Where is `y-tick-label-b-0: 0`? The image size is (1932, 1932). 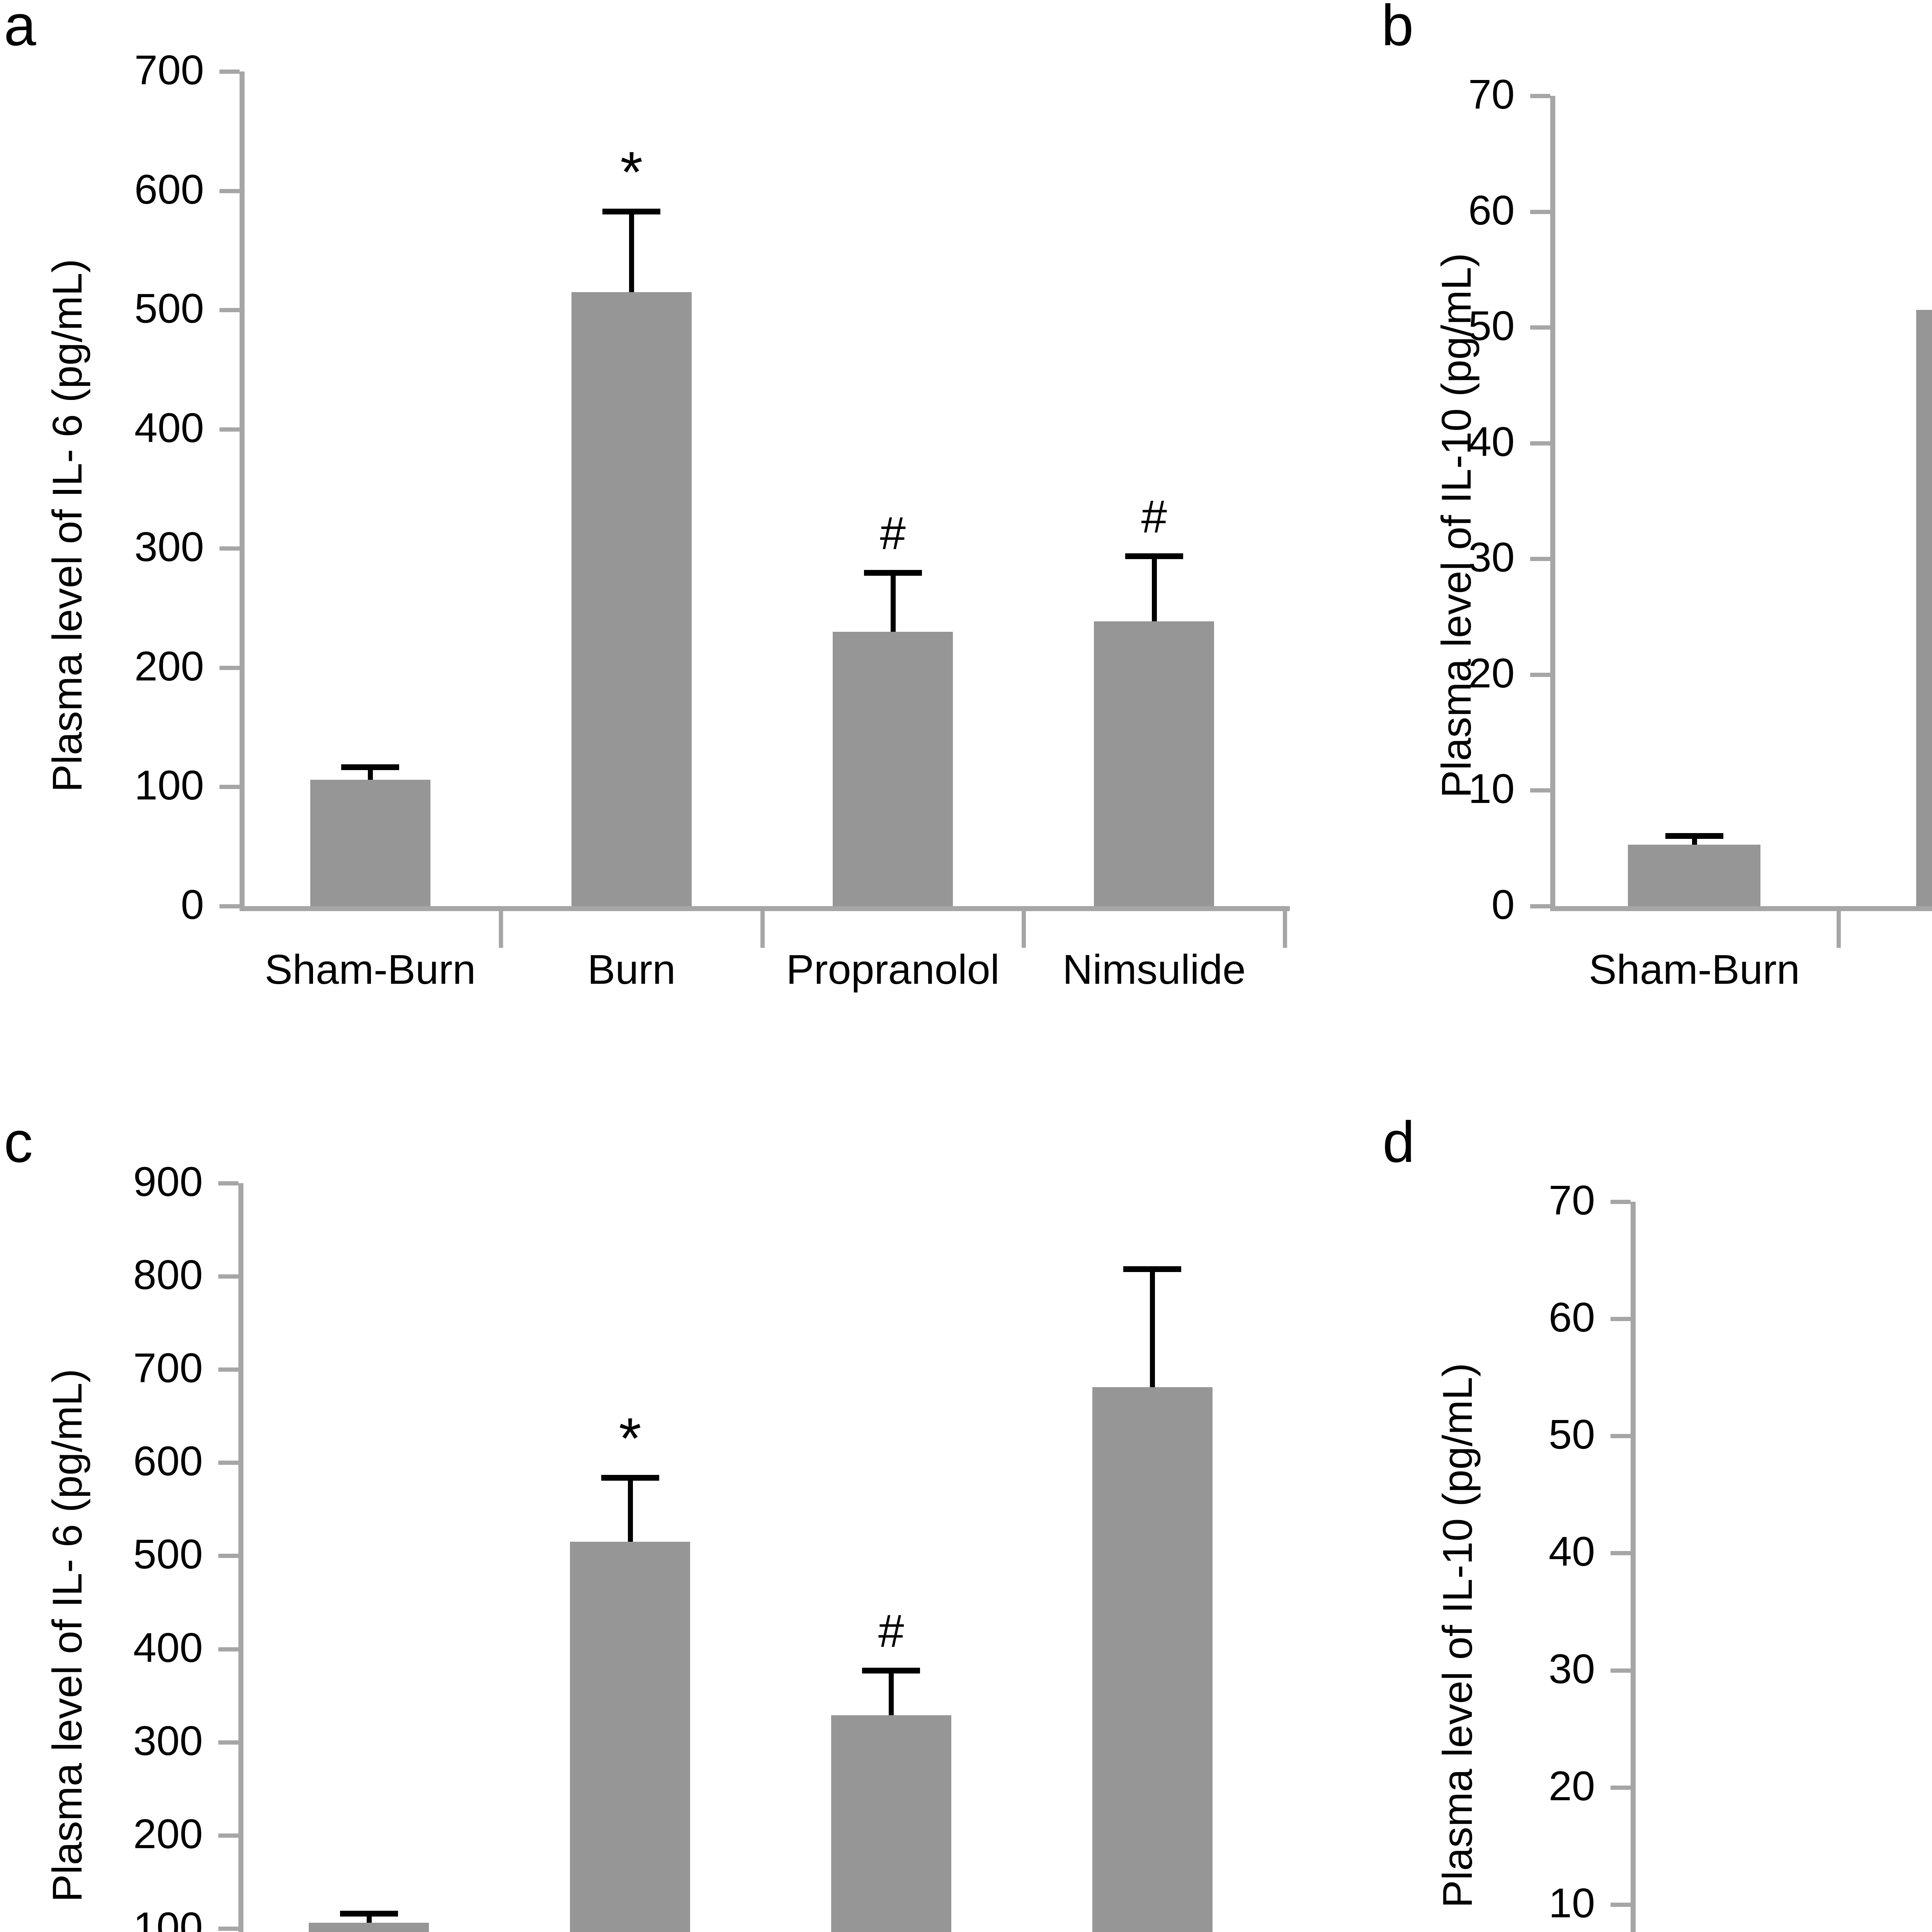
y-tick-label-b-0: 0 is located at coordinates (1503, 905).